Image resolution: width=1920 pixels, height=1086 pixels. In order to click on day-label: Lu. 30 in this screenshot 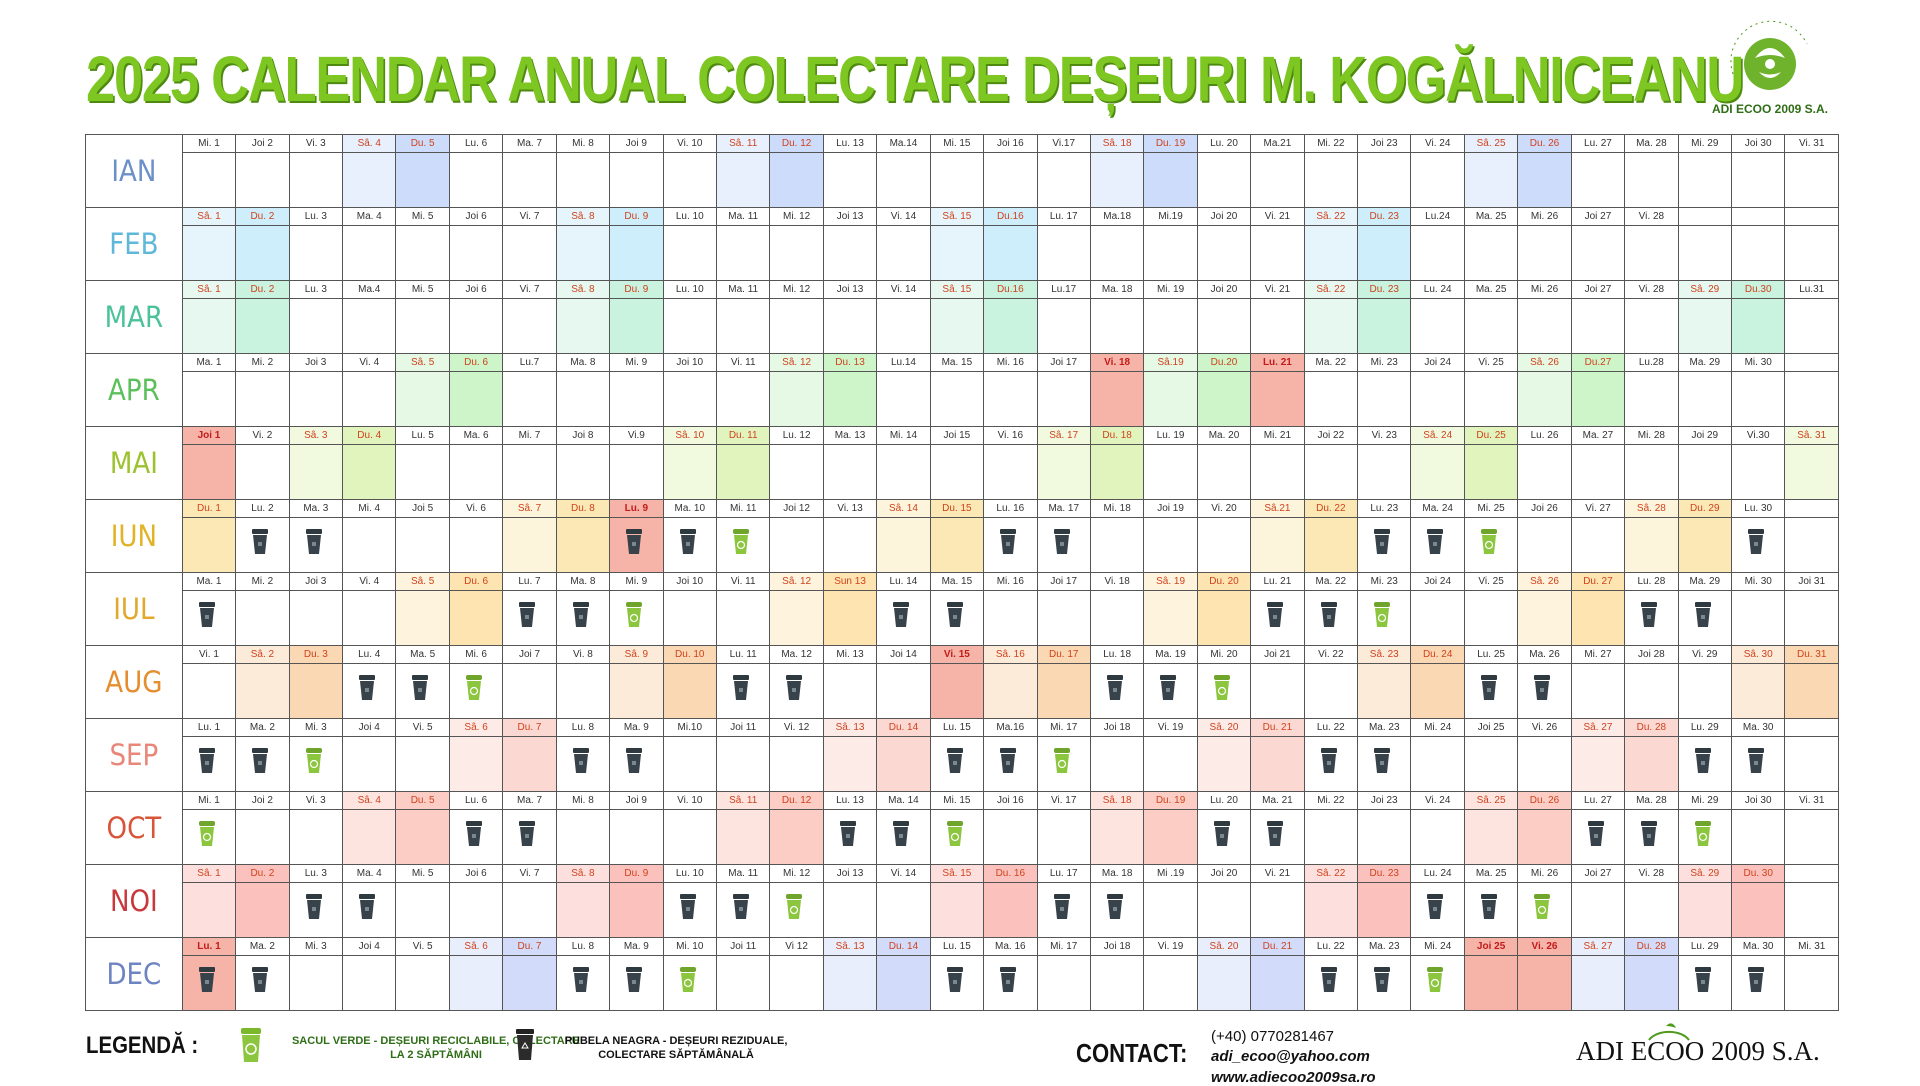, I will do `click(1758, 509)`.